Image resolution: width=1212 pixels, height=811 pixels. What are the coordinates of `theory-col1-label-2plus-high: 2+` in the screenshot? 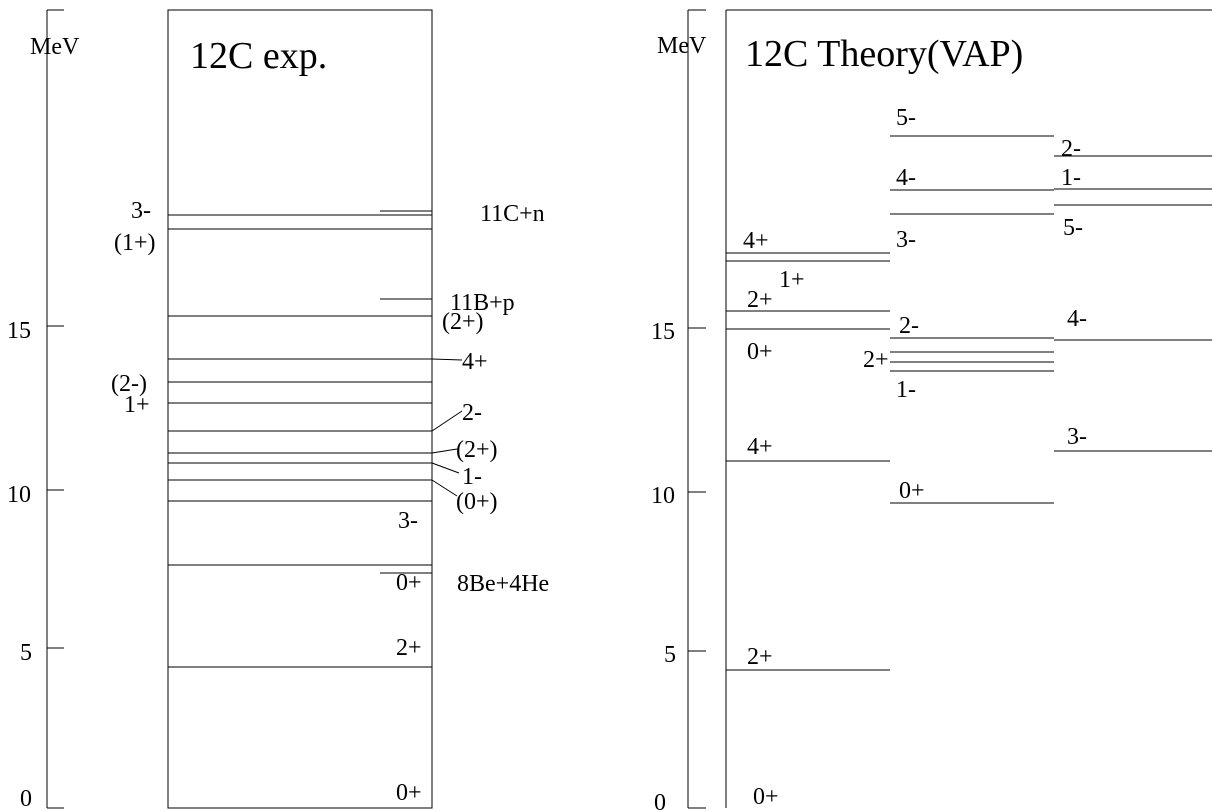 It's located at (760, 300).